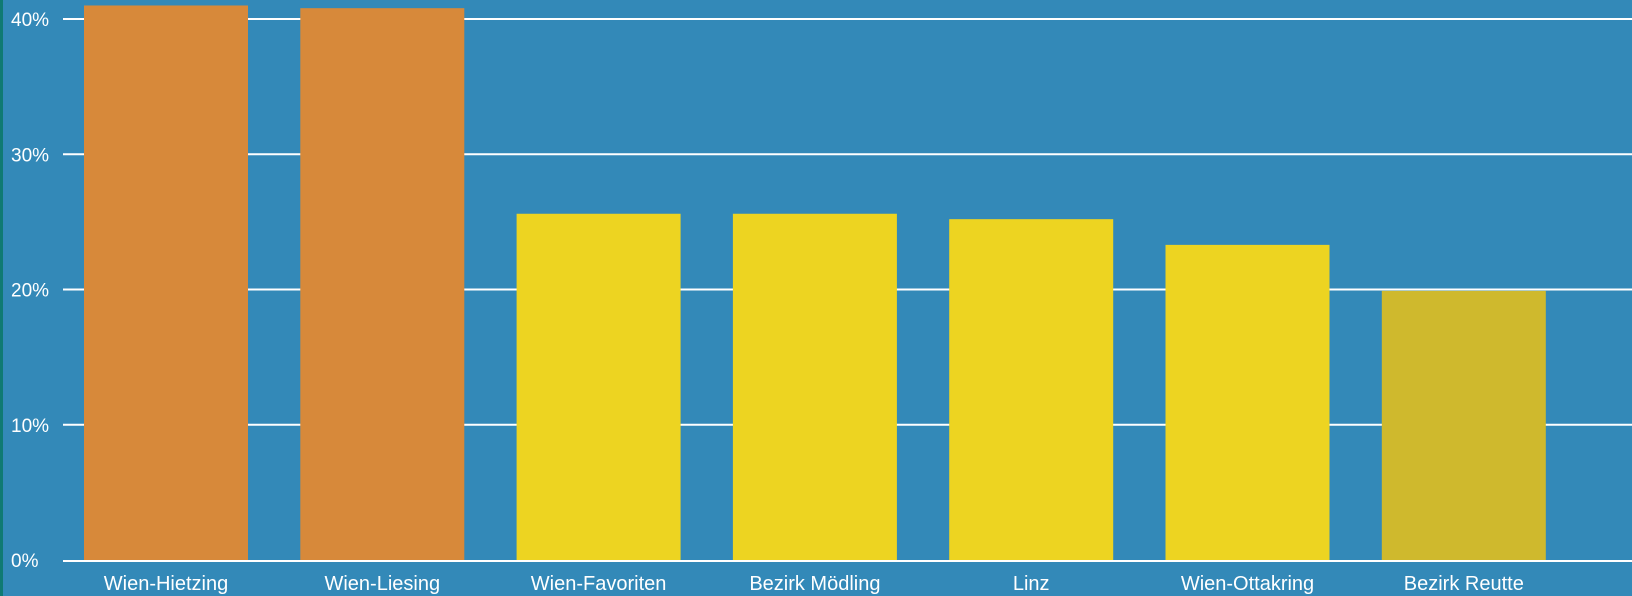 Image resolution: width=1632 pixels, height=596 pixels. I want to click on x-category-label-4: Bezirk Mödling, so click(814, 584).